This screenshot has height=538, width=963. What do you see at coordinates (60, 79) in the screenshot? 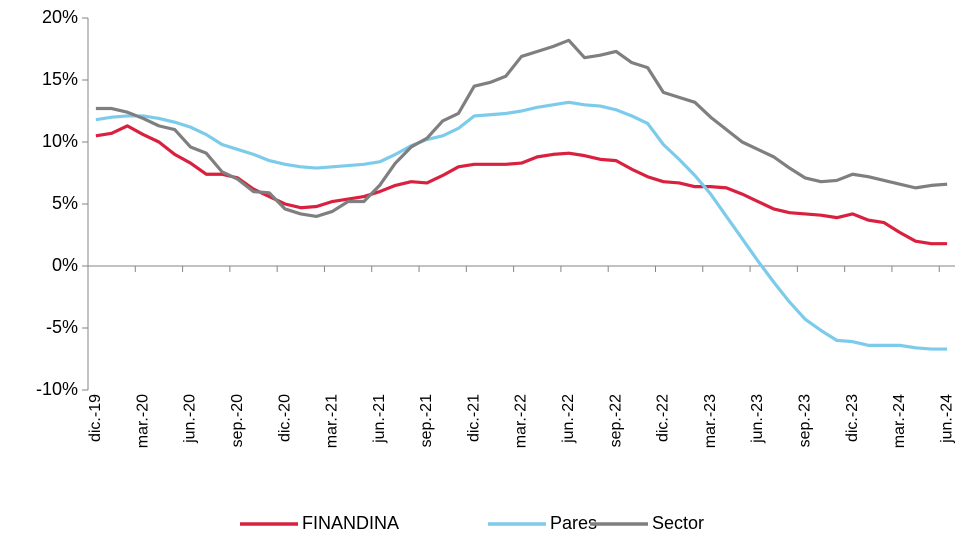
I see `y-tick-label: 15%` at bounding box center [60, 79].